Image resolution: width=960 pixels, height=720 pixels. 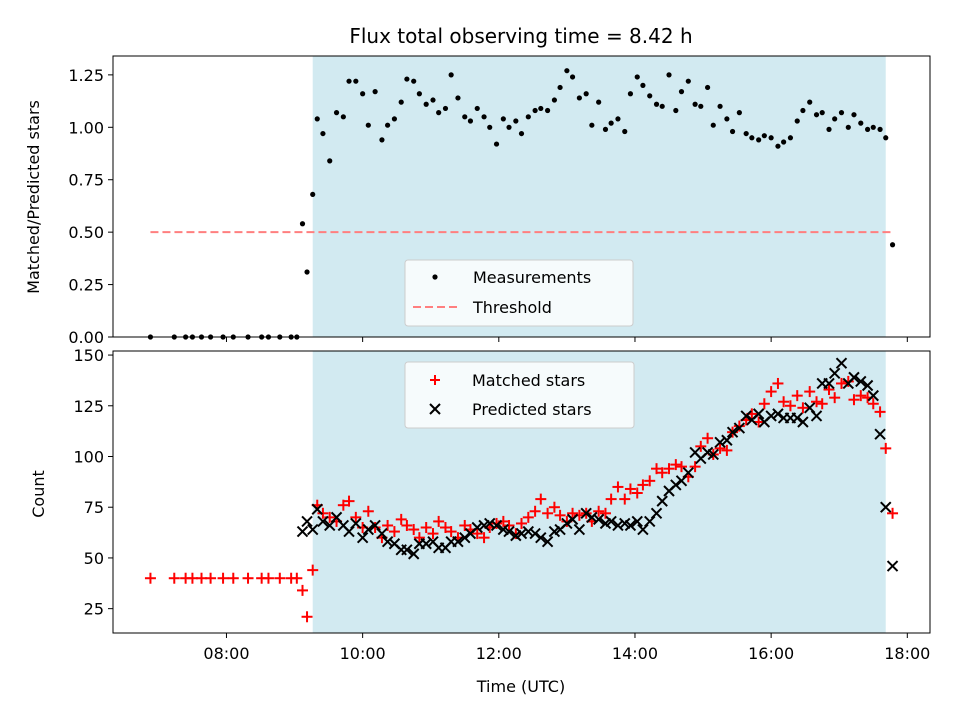 What do you see at coordinates (519, 395) in the screenshot?
I see `count-legend: Matched stars Predicted stars` at bounding box center [519, 395].